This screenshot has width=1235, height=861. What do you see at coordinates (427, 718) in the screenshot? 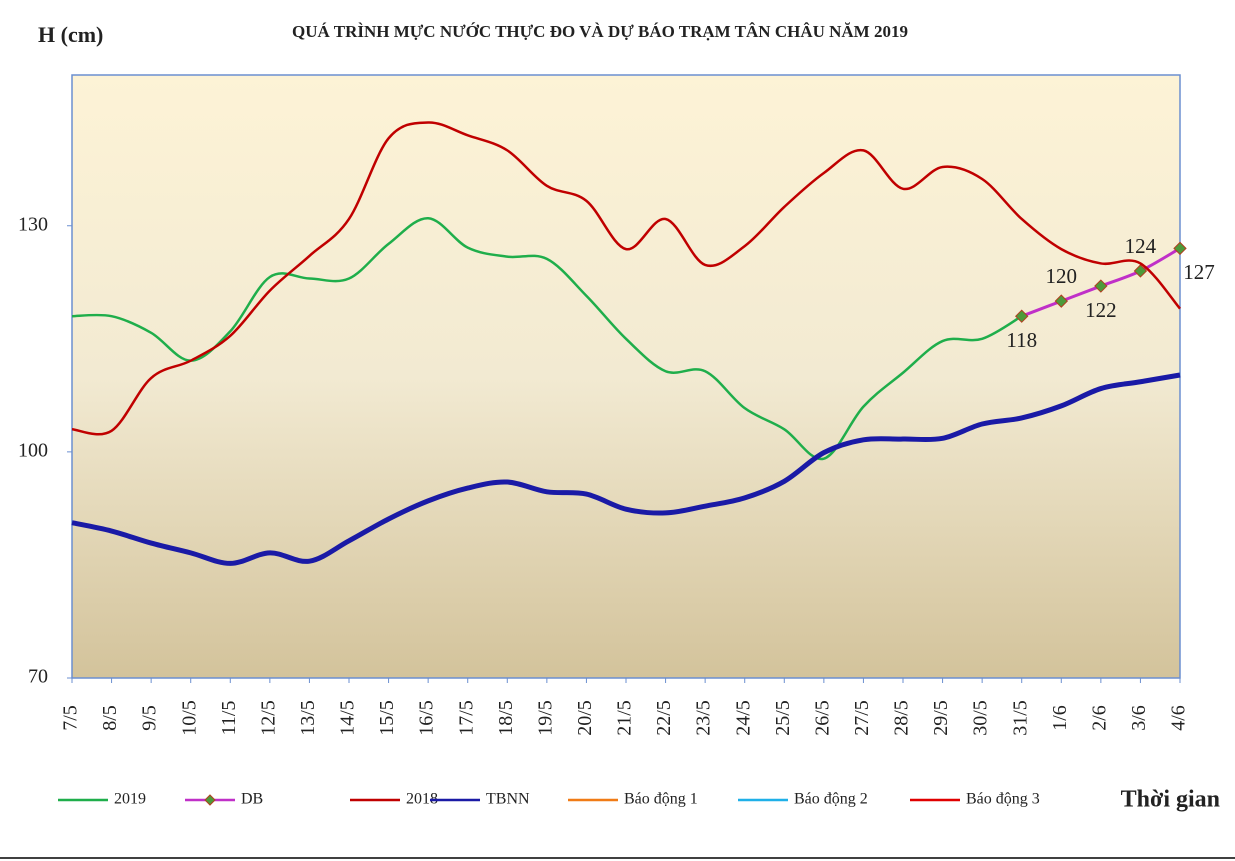
I see `x-tick-label: 16/5` at bounding box center [427, 718].